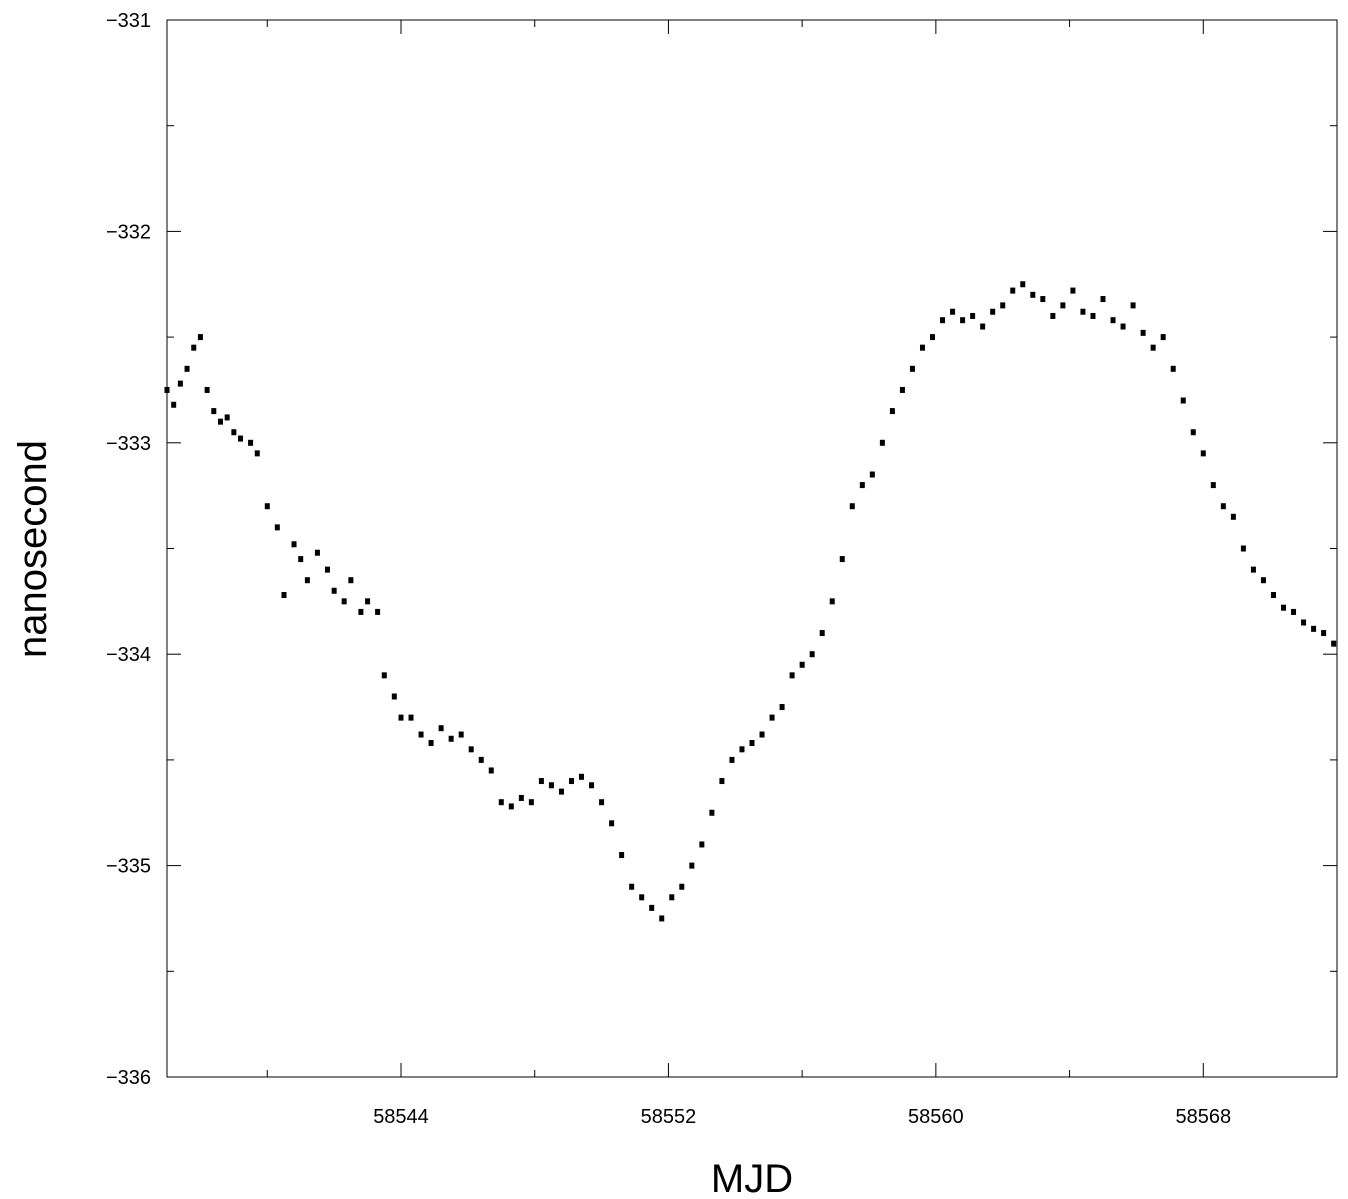 The image size is (1348, 1199). Describe the element at coordinates (128, 1078) in the screenshot. I see `y-tick-label: −336` at that location.